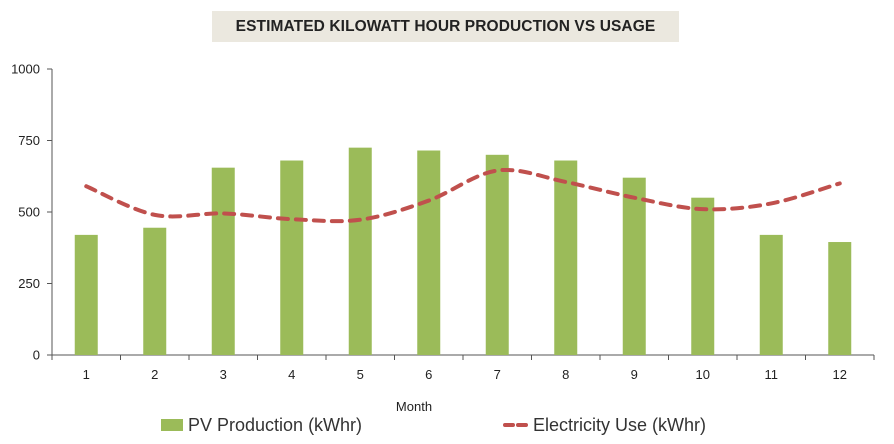  I want to click on electricity-use-line-group, so click(463, 195).